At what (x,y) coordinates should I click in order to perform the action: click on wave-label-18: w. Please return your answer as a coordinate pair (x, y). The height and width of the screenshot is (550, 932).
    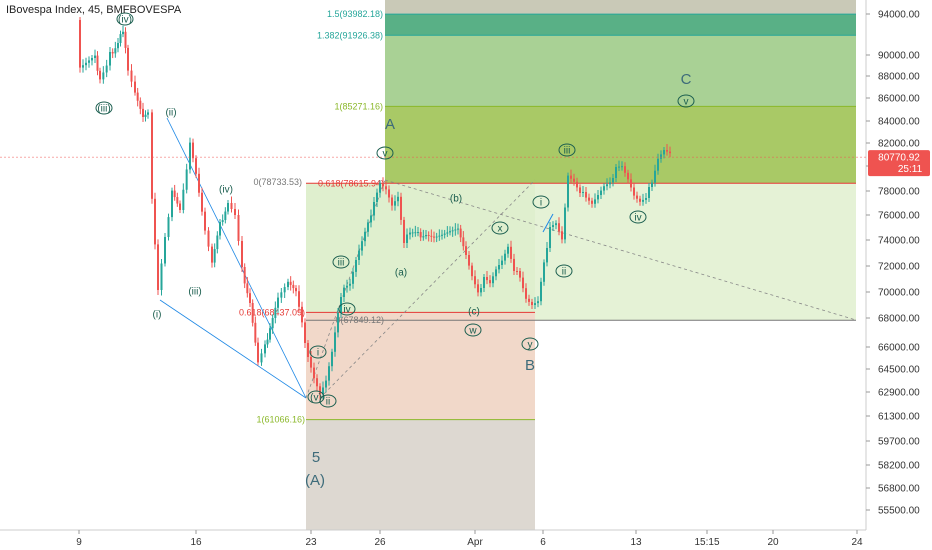
    Looking at the image, I should click on (472, 331).